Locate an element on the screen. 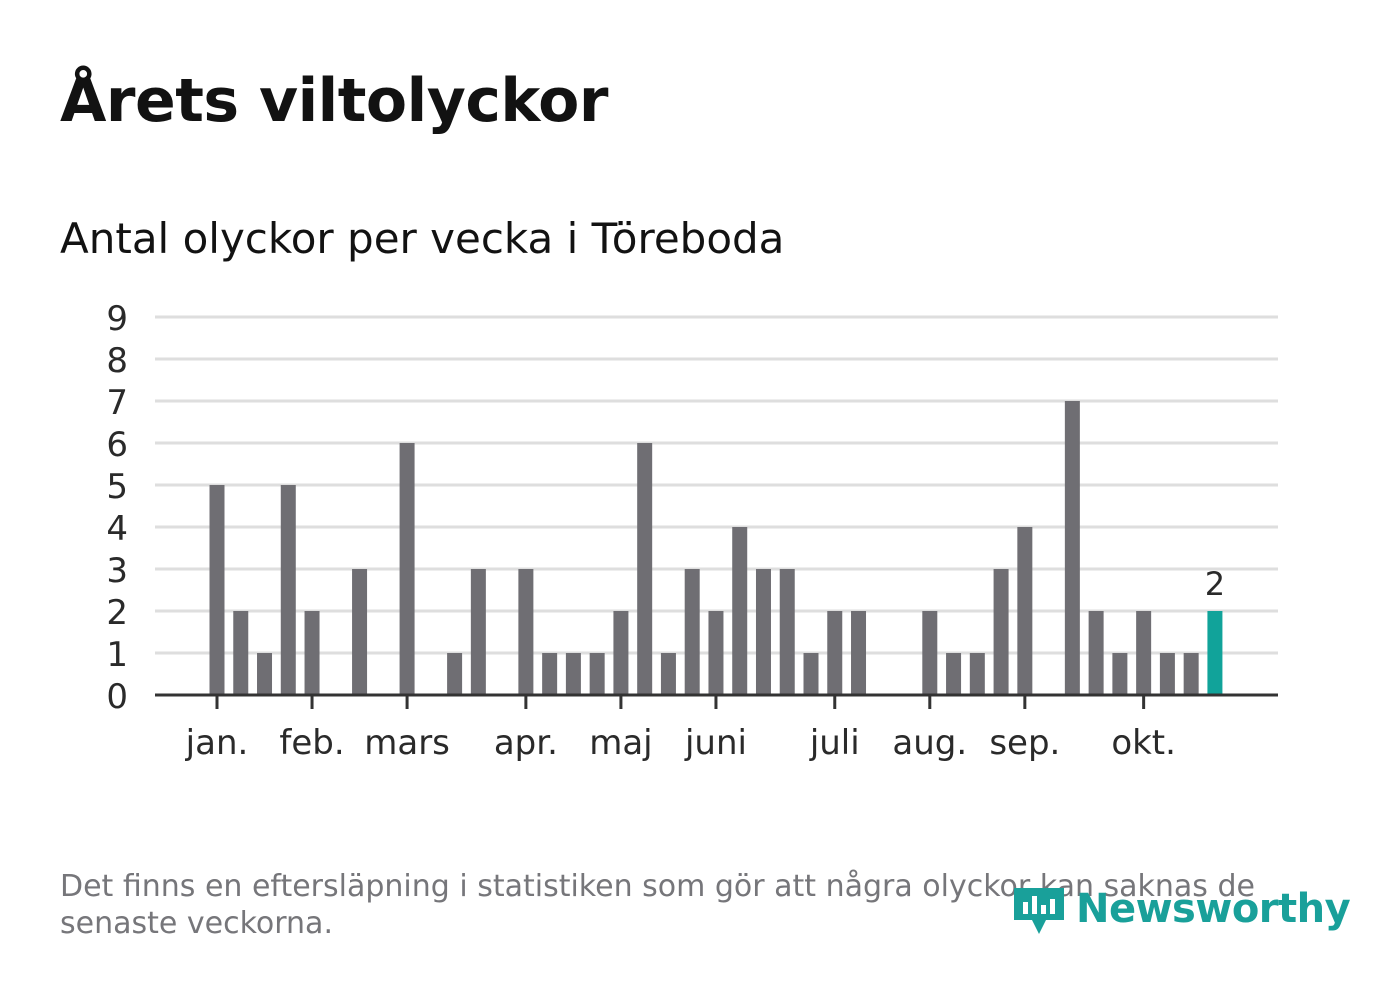 This screenshot has height=999, width=1382. x-tick-label: juni is located at coordinates (715, 743).